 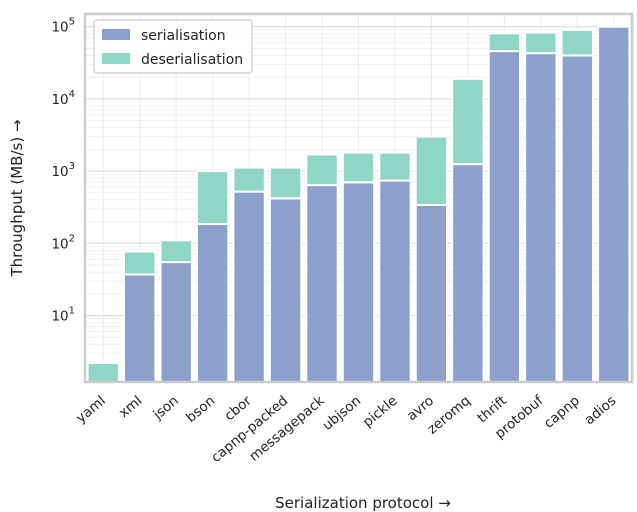 I want to click on x-tick-label-json: json, so click(x=166, y=408).